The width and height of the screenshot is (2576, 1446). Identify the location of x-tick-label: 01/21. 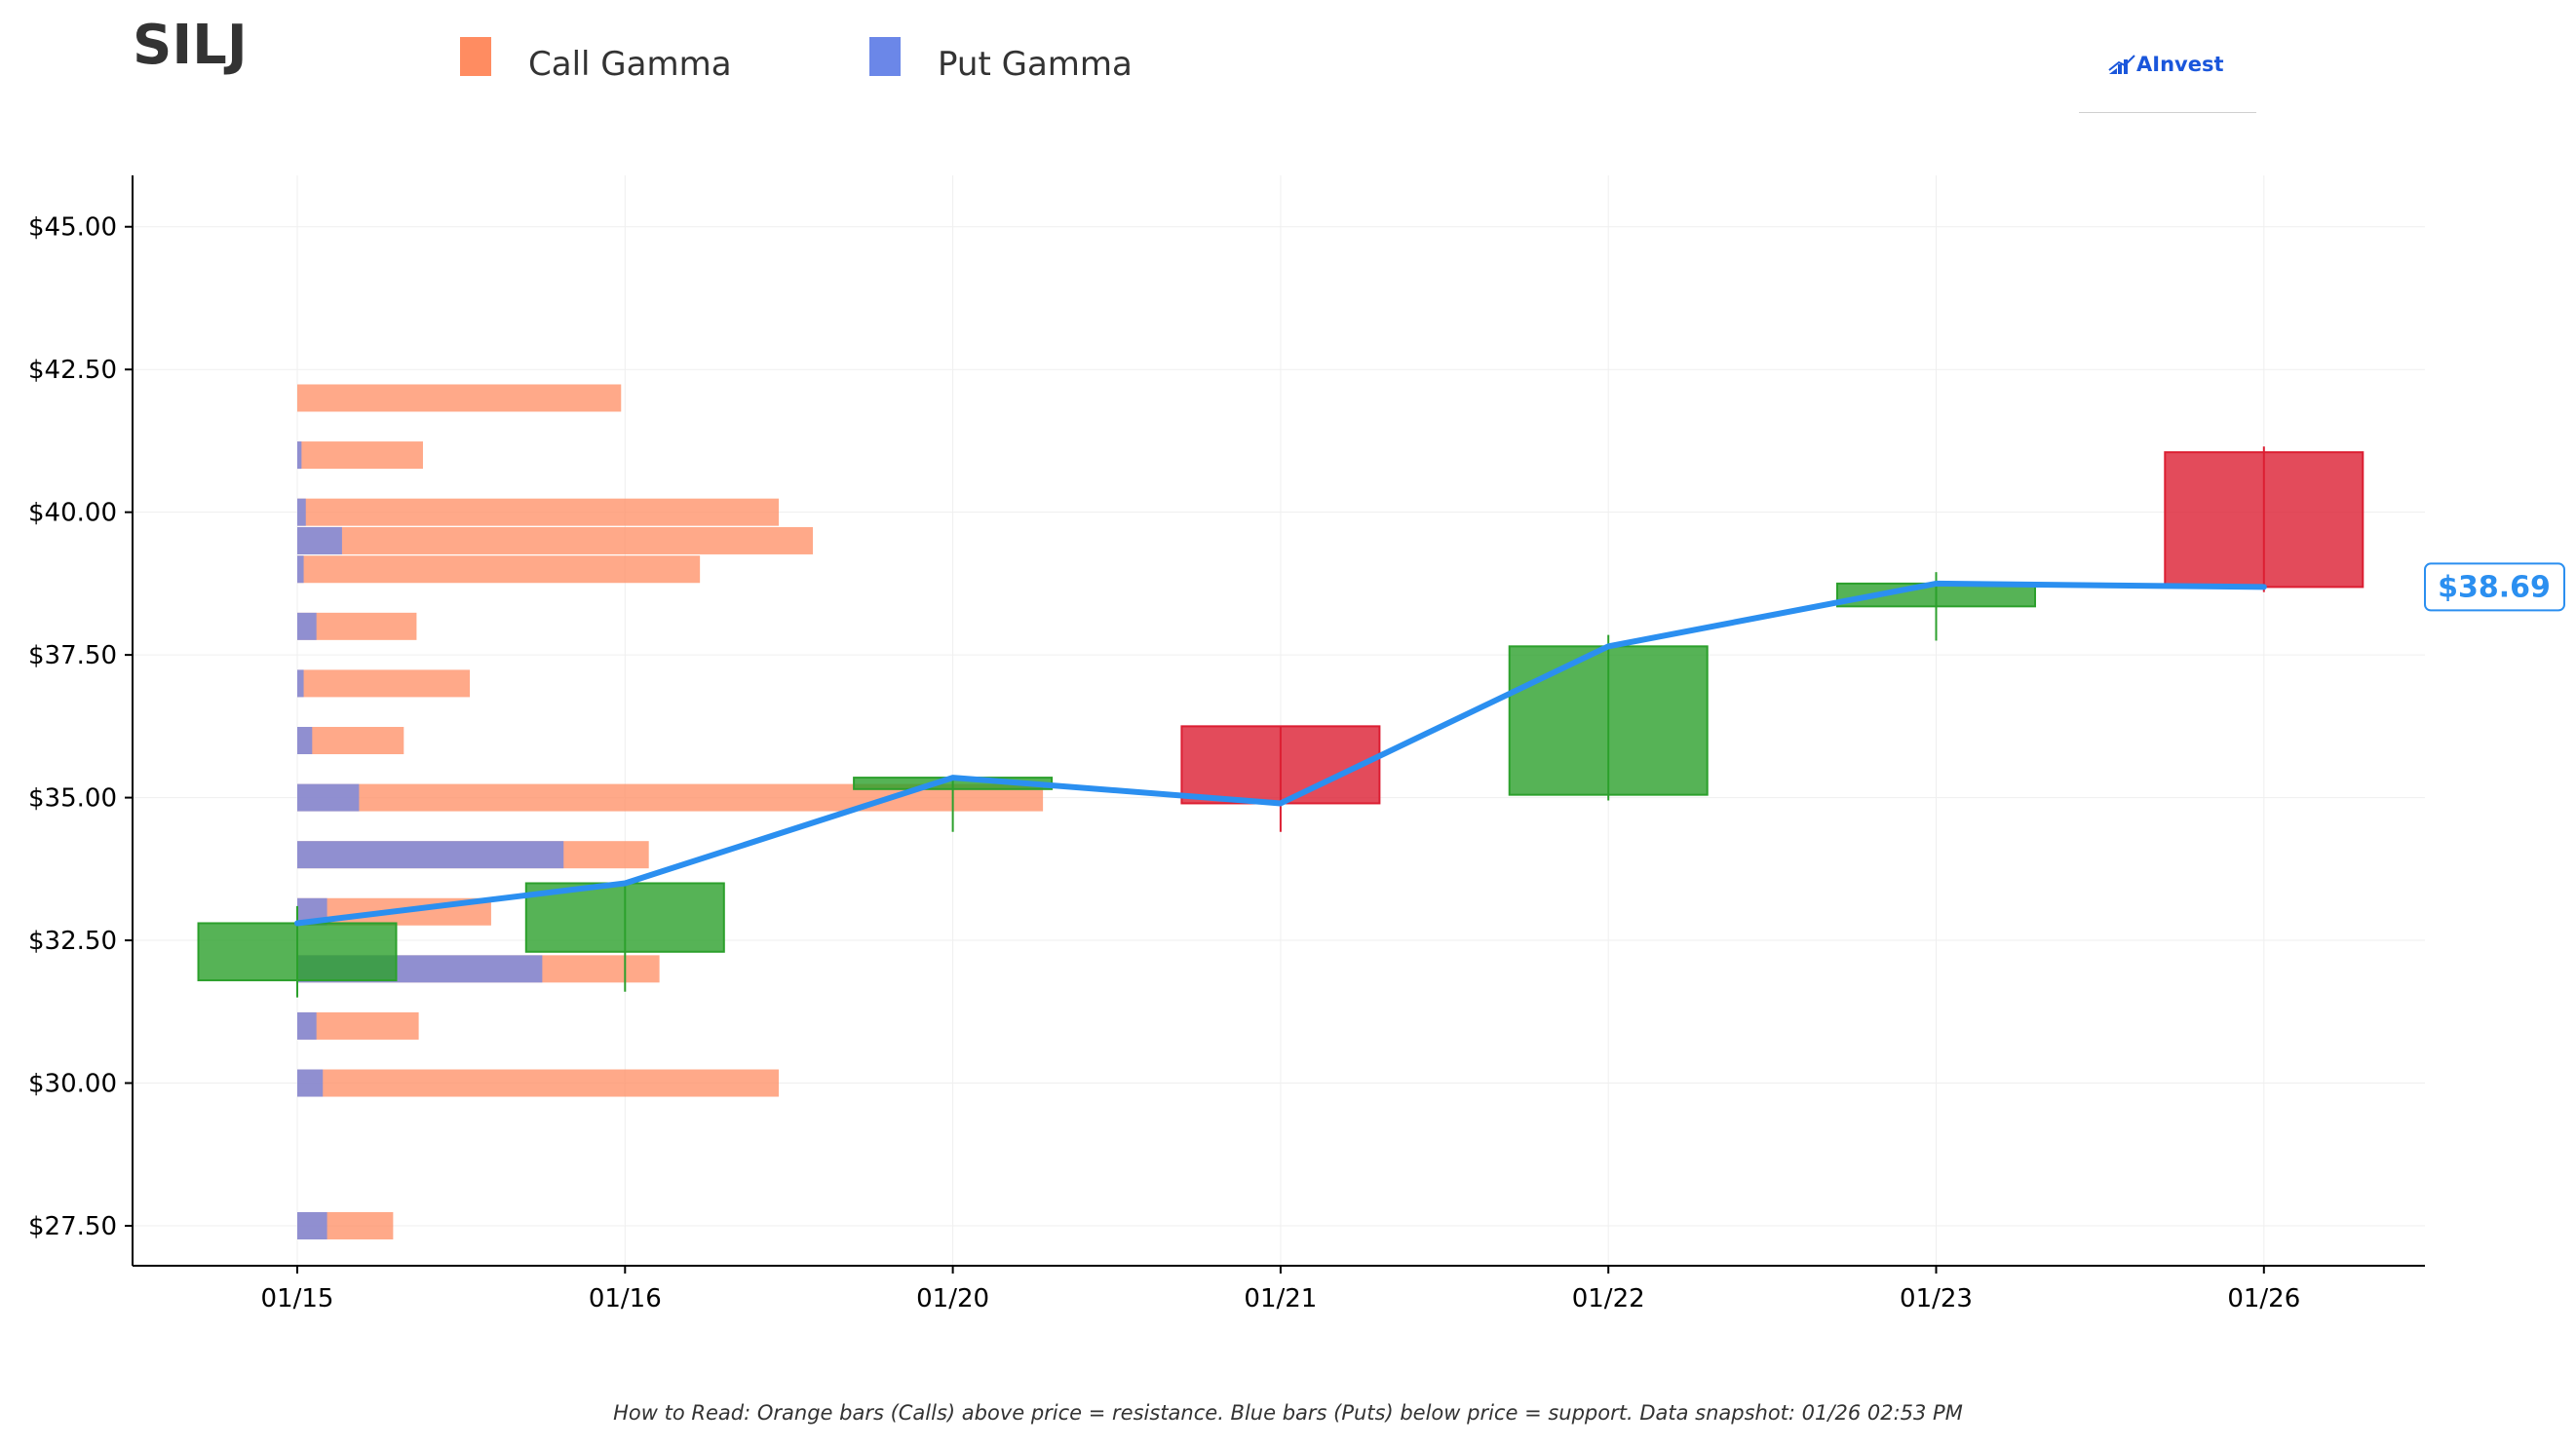
(1280, 1298).